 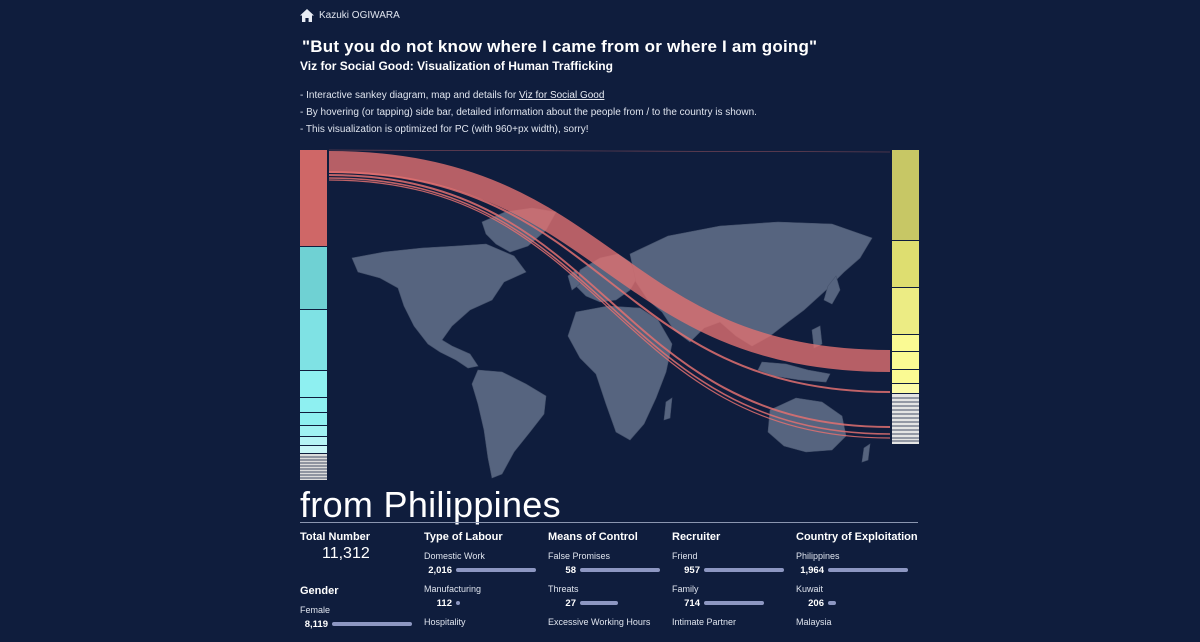 I want to click on heading-divider, so click(x=609, y=522).